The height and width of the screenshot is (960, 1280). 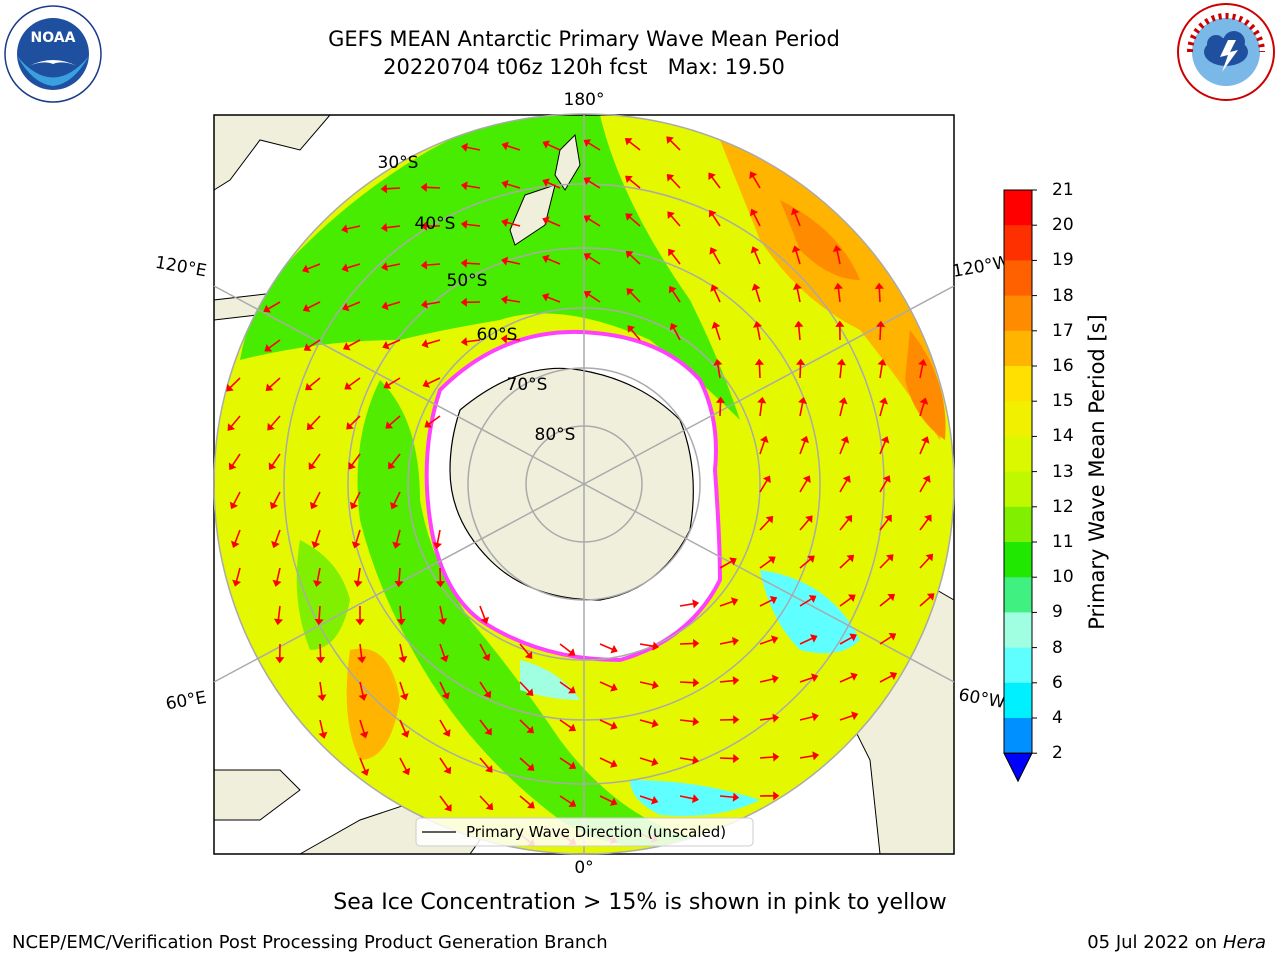 What do you see at coordinates (596, 832) in the screenshot?
I see `legend-label: Primary Wave Direction (unscaled)` at bounding box center [596, 832].